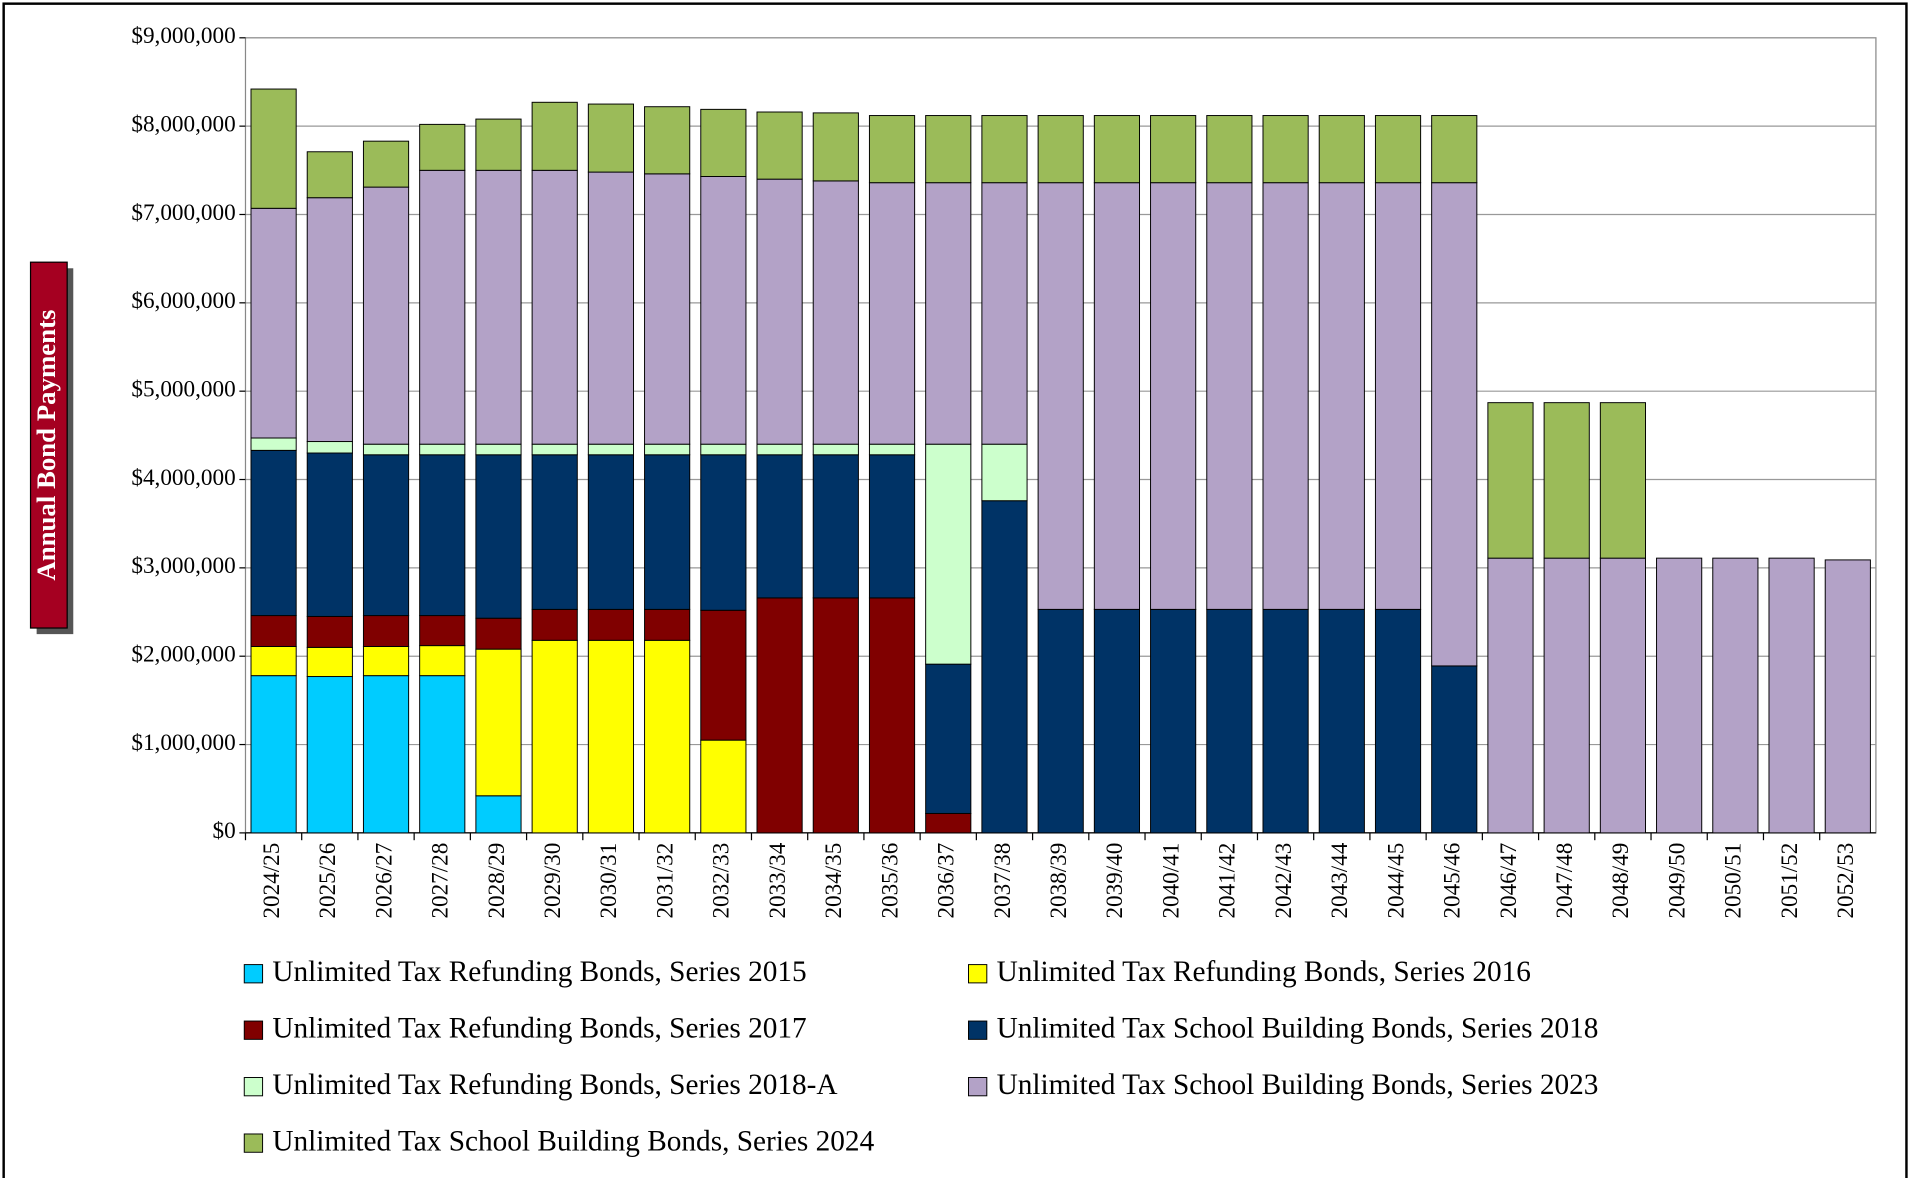 This screenshot has width=1915, height=1178. What do you see at coordinates (1846, 881) in the screenshot?
I see `x-tick-label: 2052/53` at bounding box center [1846, 881].